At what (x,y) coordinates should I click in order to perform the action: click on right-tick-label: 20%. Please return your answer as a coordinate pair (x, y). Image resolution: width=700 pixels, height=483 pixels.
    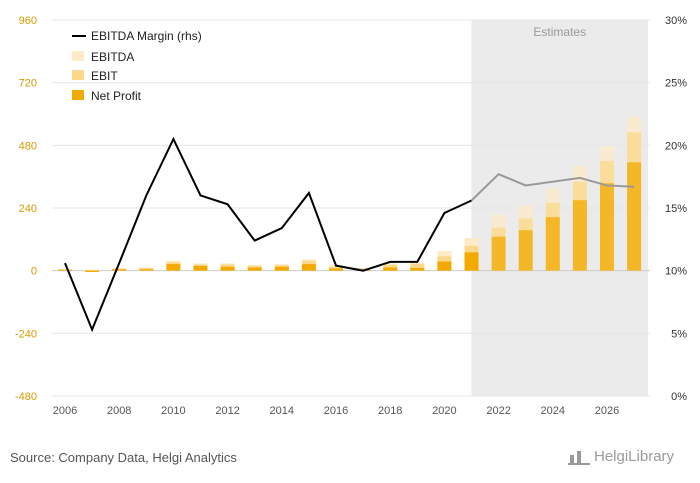
    Looking at the image, I should click on (676, 146).